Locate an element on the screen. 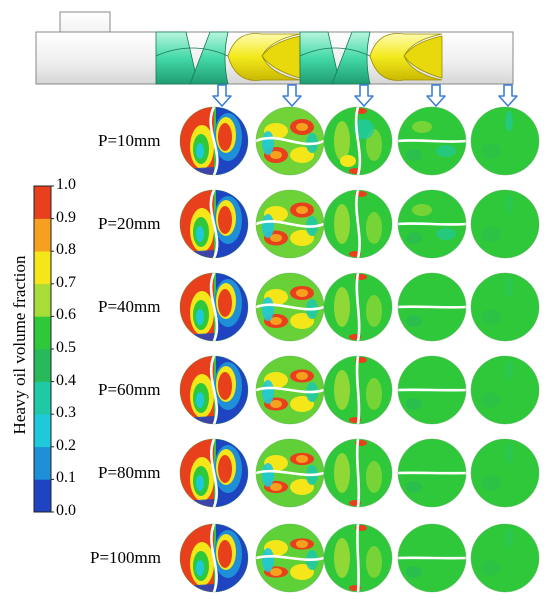  colorbar is located at coordinates (43, 349).